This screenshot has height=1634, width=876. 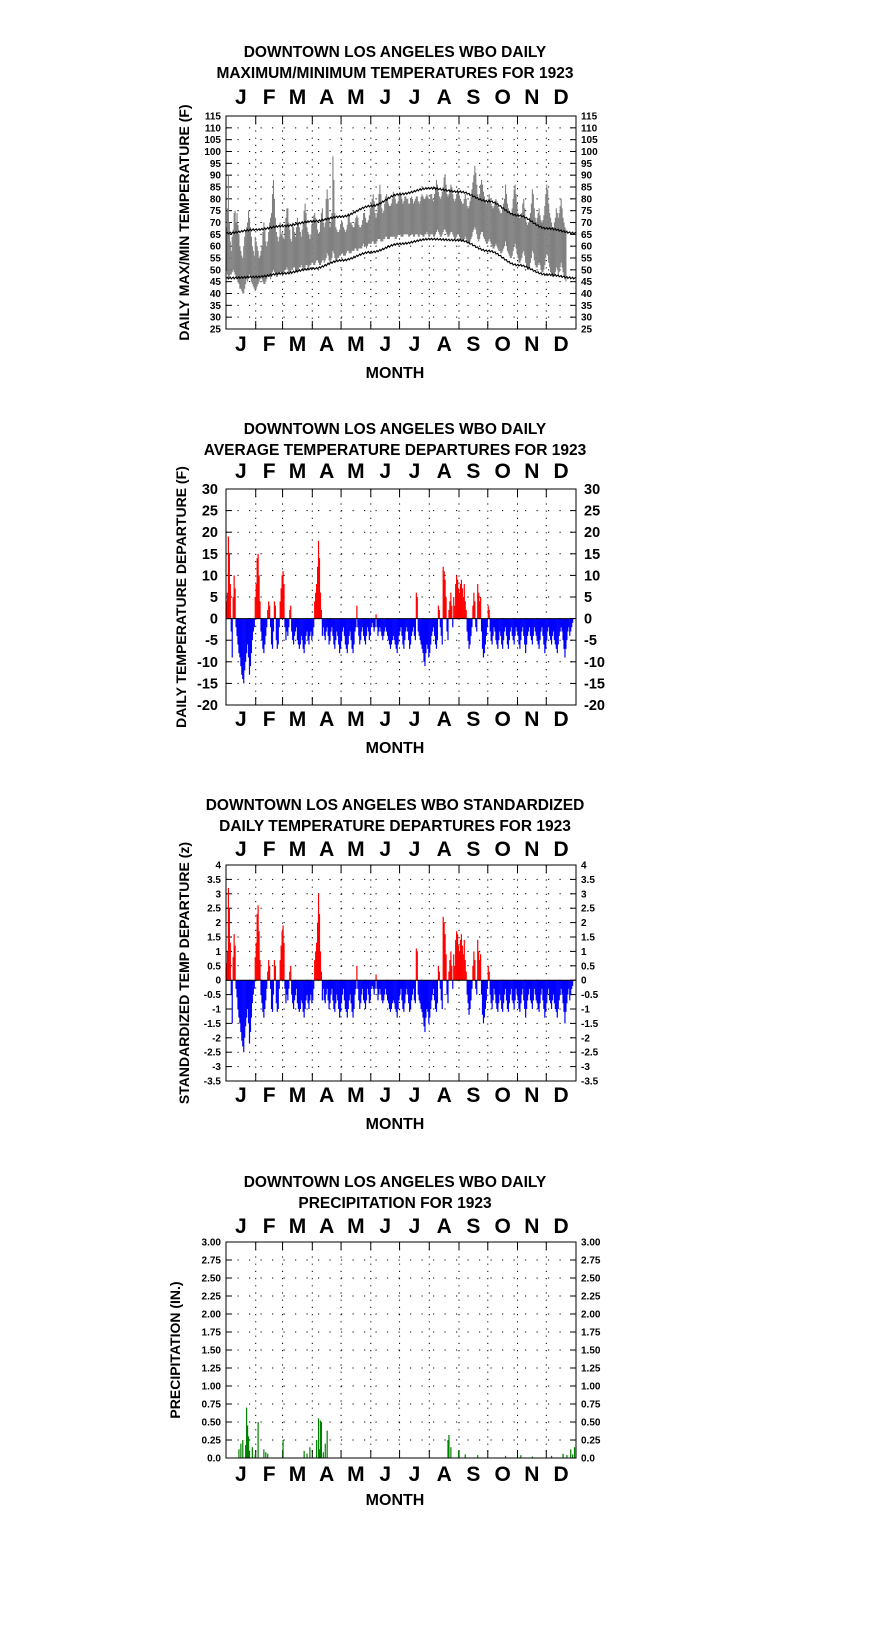 What do you see at coordinates (587, 211) in the screenshot?
I see `y-tick-label-right: 75` at bounding box center [587, 211].